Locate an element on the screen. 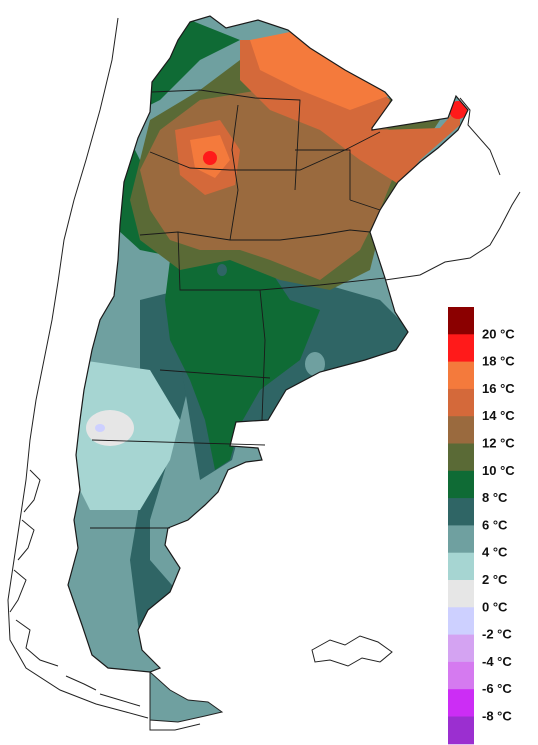 This screenshot has width=538, height=745. legend-label: 2 °C is located at coordinates (495, 579).